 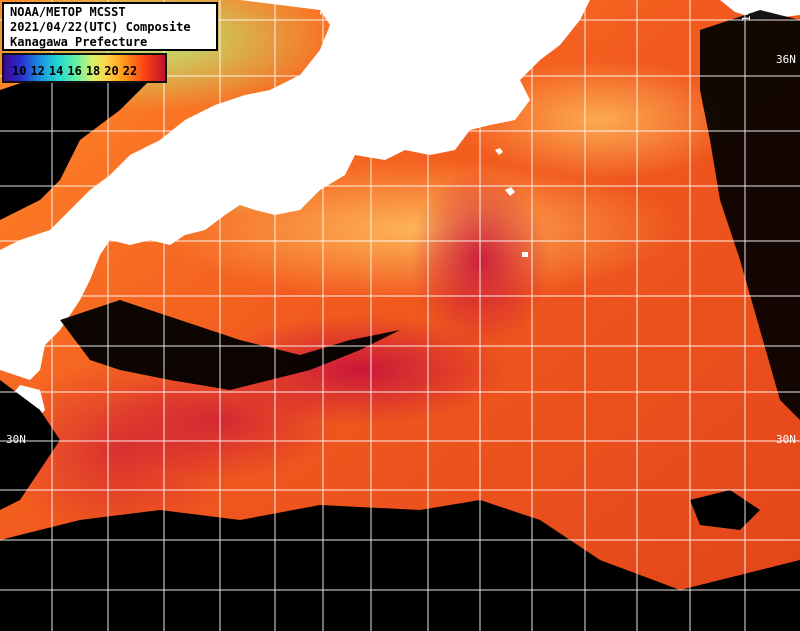 I want to click on colorbar-tick: 22, so click(x=130, y=71).